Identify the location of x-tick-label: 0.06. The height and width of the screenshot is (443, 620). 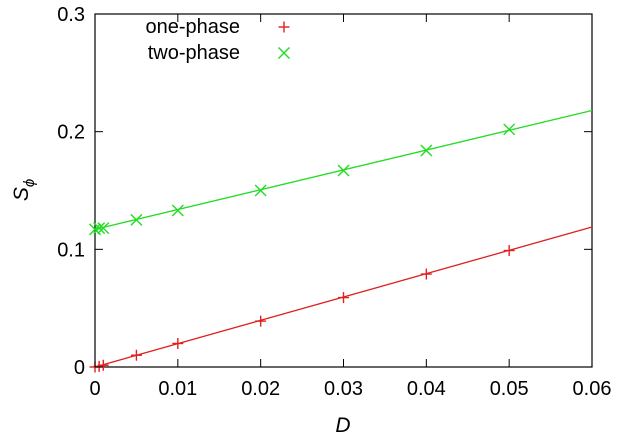
(592, 389).